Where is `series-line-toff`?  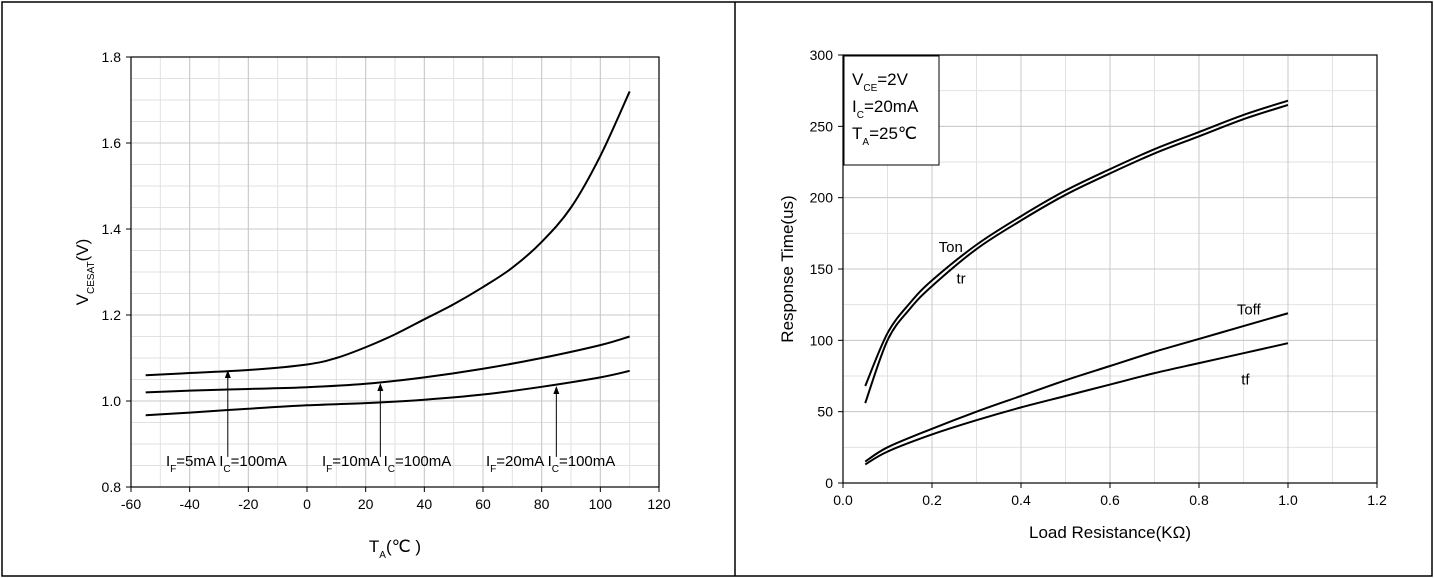 series-line-toff is located at coordinates (1076, 387).